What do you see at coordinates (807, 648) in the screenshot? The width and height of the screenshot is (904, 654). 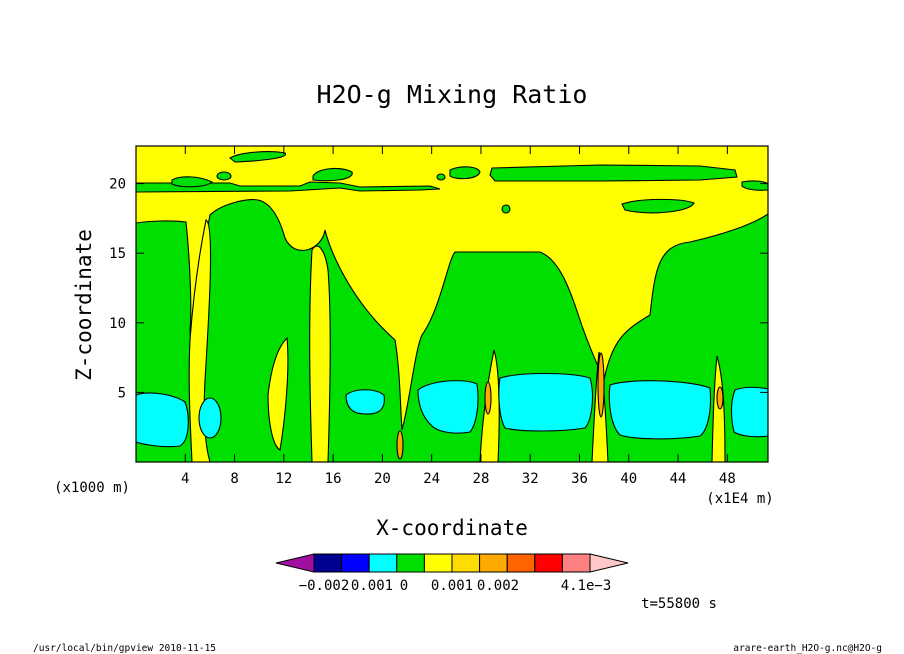 I see `footer-right: arare-earth_H2O-g.nc@H2O-g` at bounding box center [807, 648].